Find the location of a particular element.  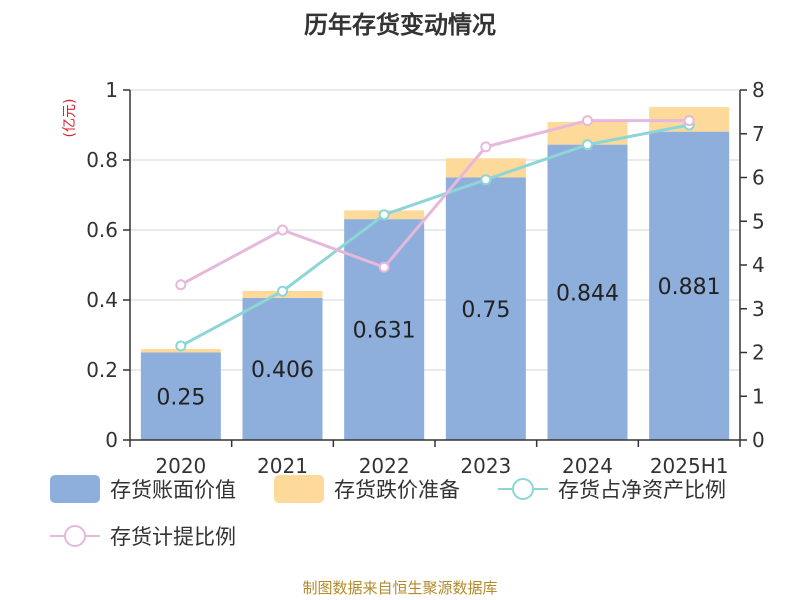

legend-label: 存货计提比例 is located at coordinates (173, 537).